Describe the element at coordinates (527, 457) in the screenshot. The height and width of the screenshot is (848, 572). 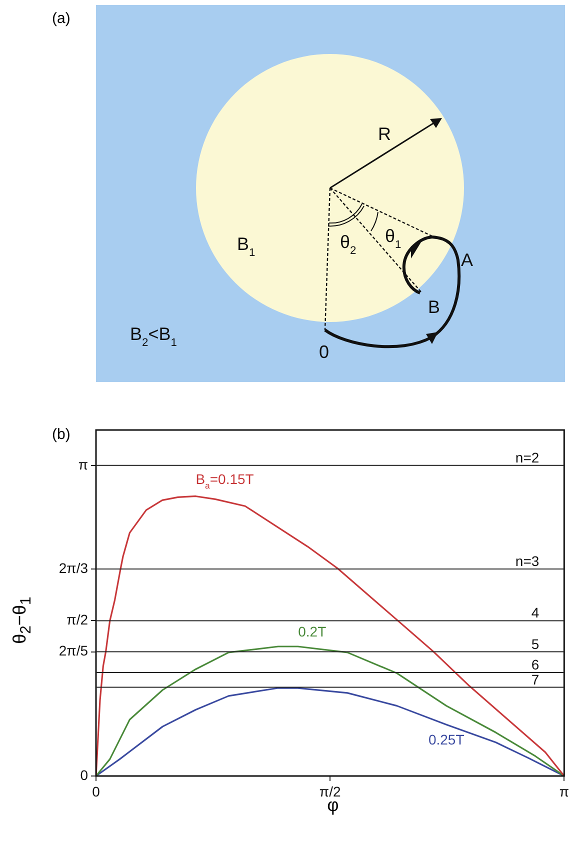
I see `annotation: n=2` at that location.